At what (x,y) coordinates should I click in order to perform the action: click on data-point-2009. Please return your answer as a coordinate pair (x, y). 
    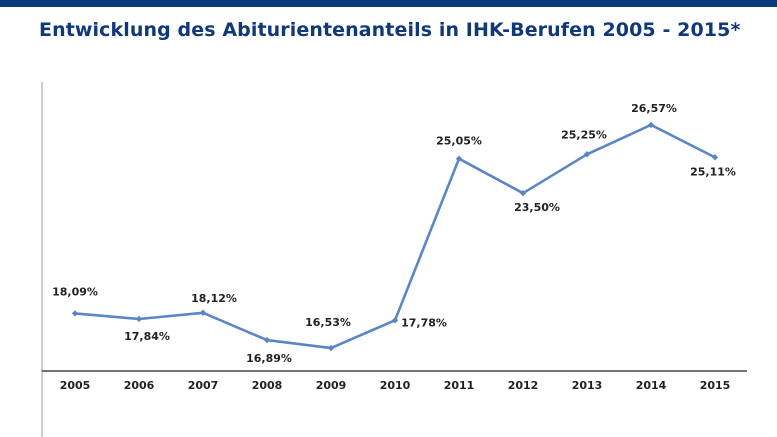
    Looking at the image, I should click on (331, 348).